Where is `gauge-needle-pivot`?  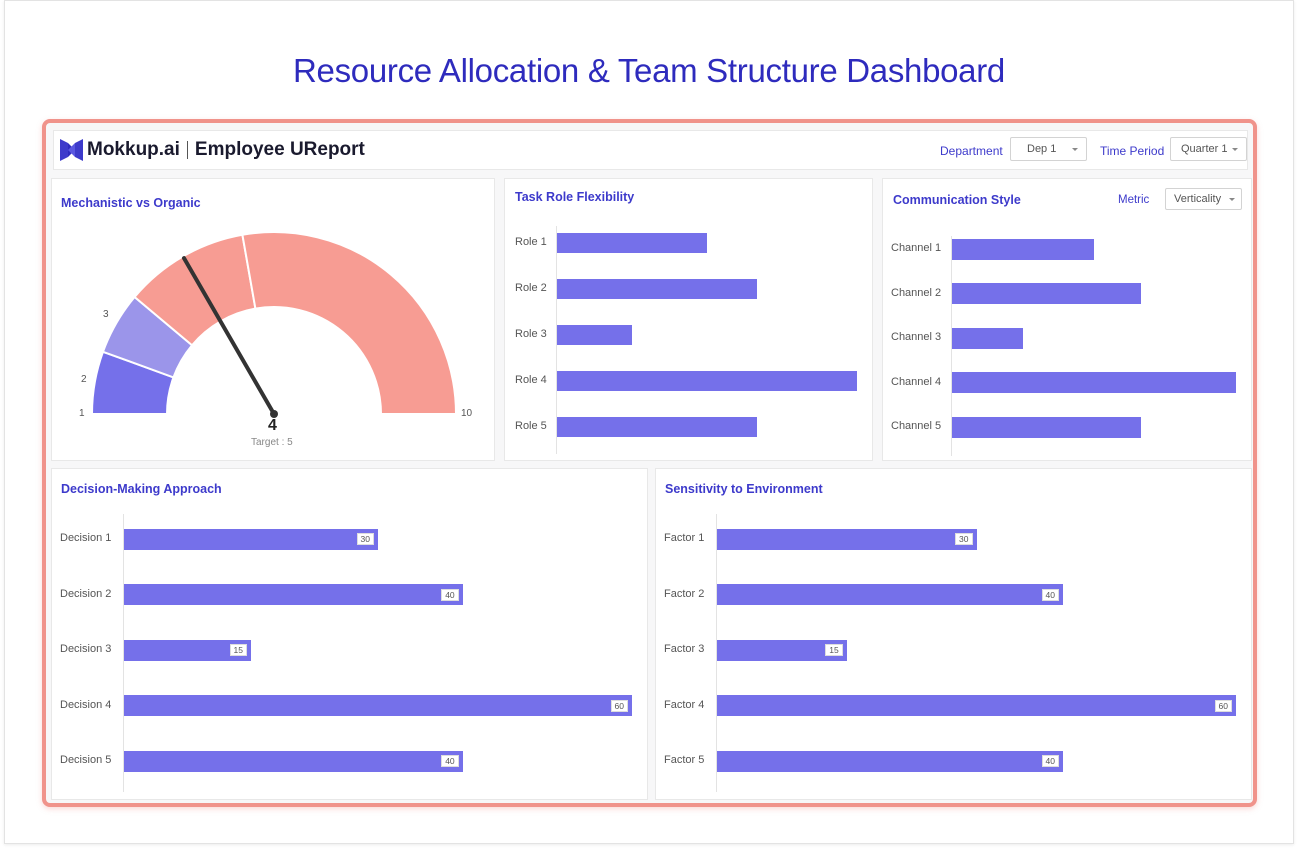
gauge-needle-pivot is located at coordinates (274, 414).